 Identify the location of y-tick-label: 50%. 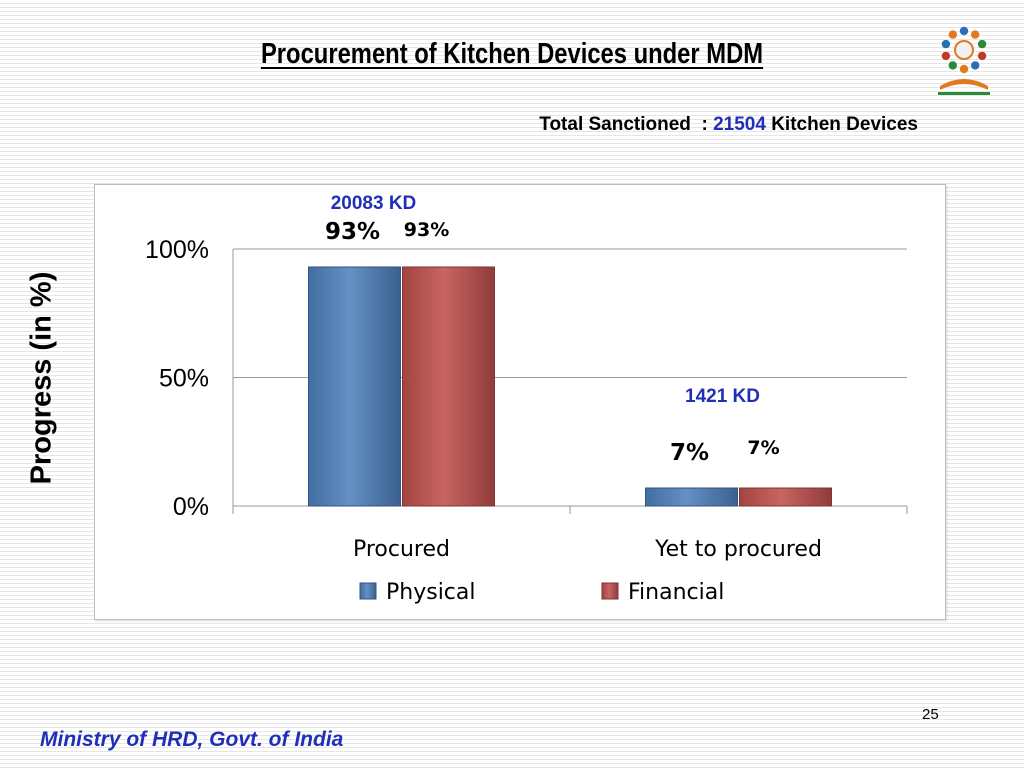
(184, 379).